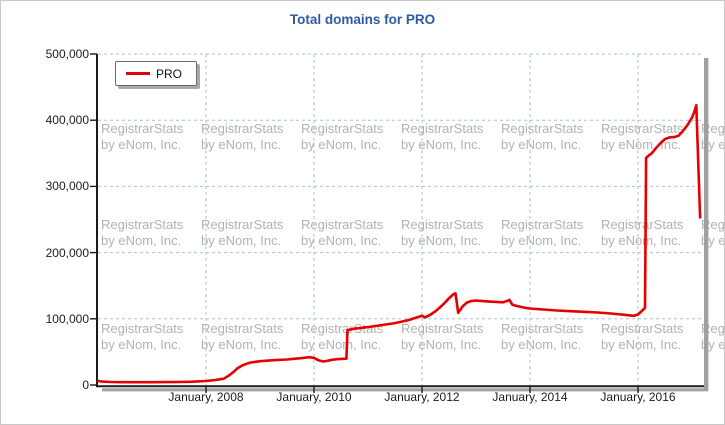 The image size is (725, 425). I want to click on legend-box: PRO, so click(156, 73).